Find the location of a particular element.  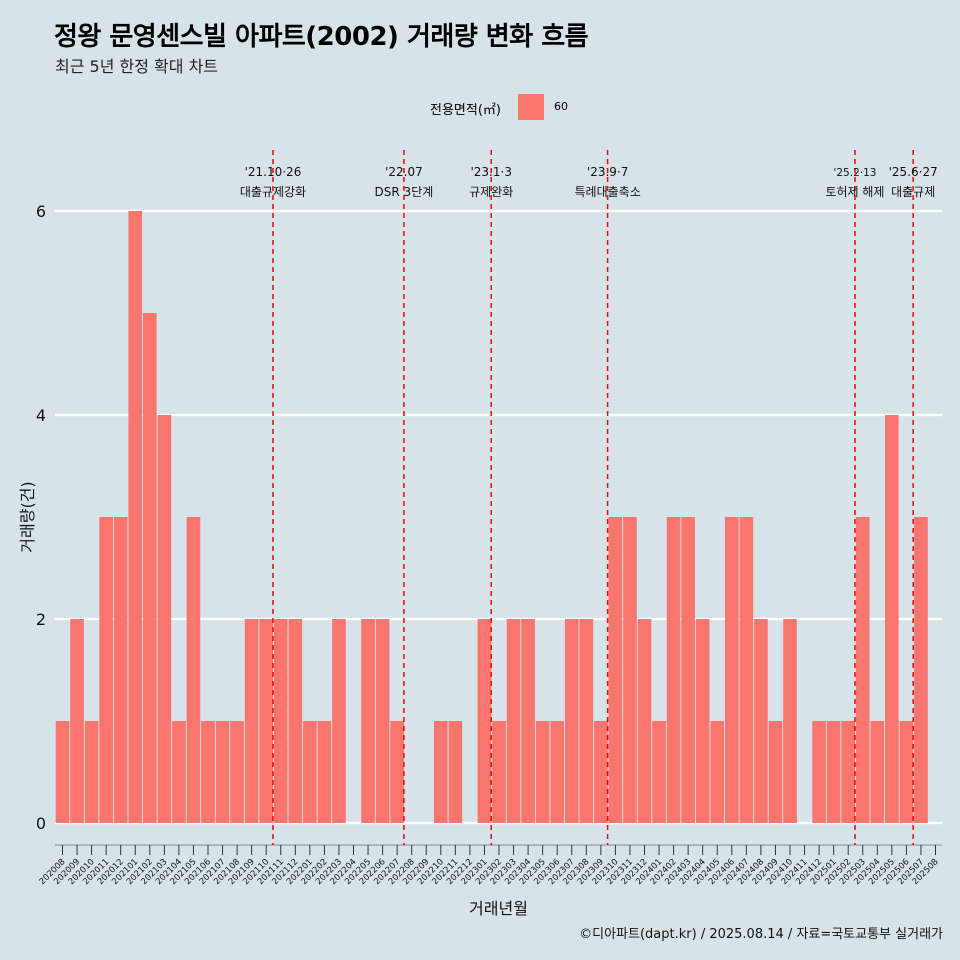

event-text-label: DSR 3단계 is located at coordinates (404, 192).